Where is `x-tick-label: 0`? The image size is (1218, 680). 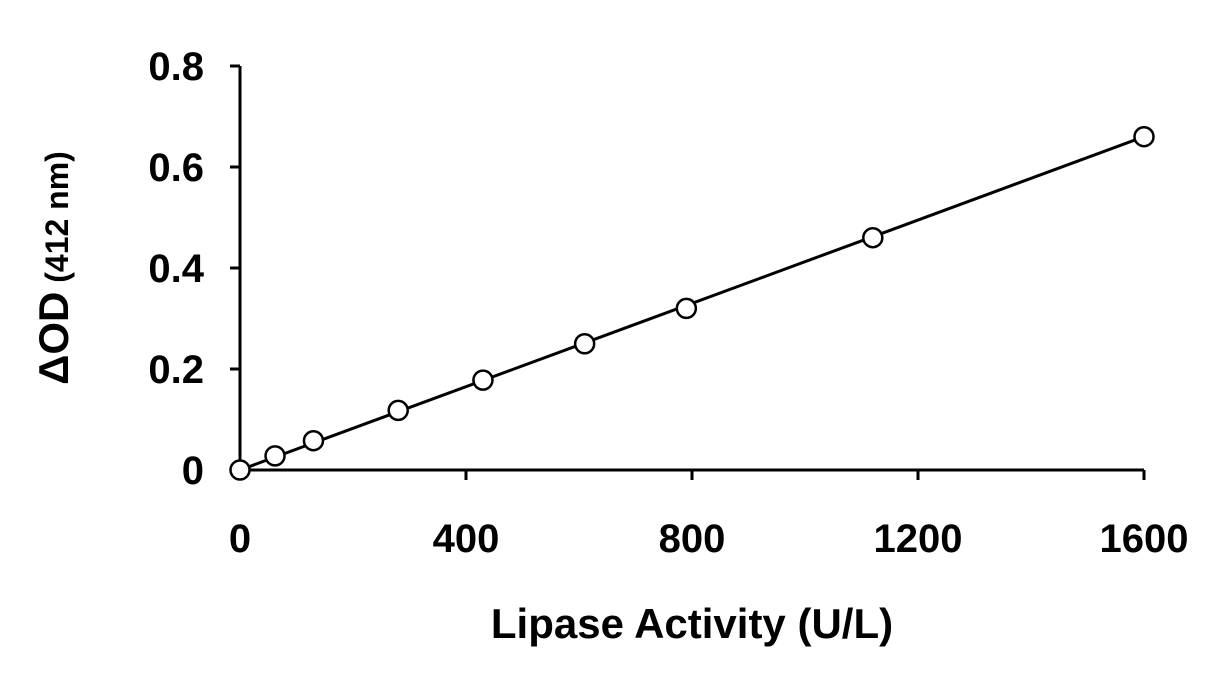
x-tick-label: 0 is located at coordinates (240, 539).